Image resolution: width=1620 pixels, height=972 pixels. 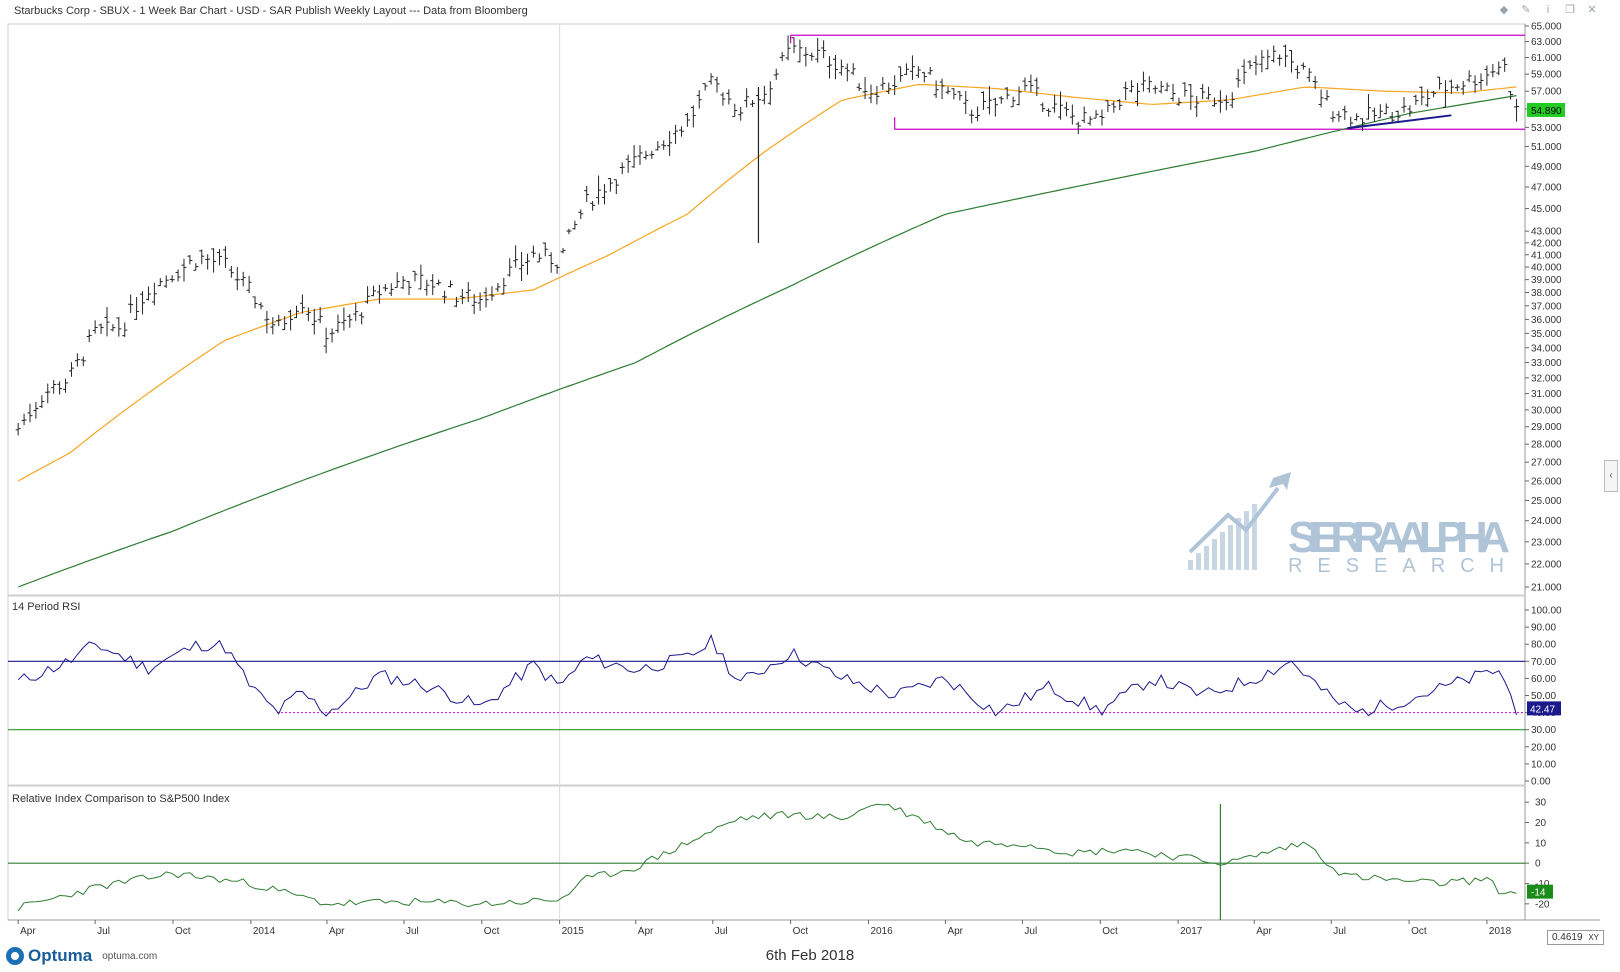 I want to click on rsi-tick-label: 80.00, so click(x=1543, y=645).